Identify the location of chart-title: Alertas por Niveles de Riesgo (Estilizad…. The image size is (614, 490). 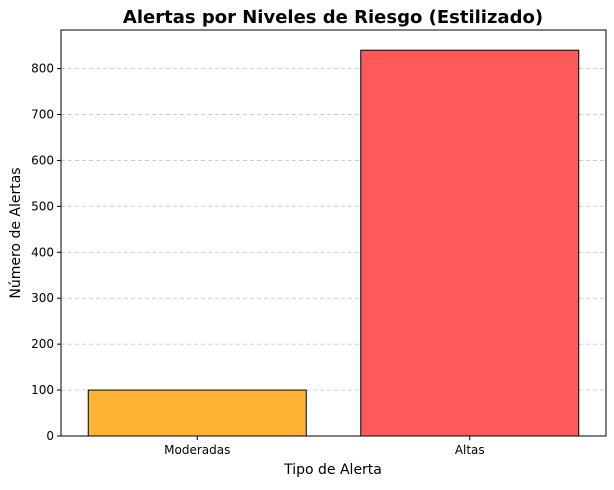
(333, 17).